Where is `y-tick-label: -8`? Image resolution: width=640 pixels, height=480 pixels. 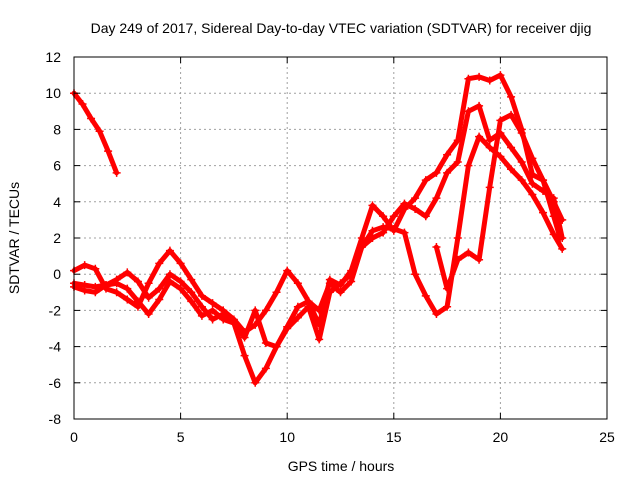 y-tick-label: -8 is located at coordinates (55, 419).